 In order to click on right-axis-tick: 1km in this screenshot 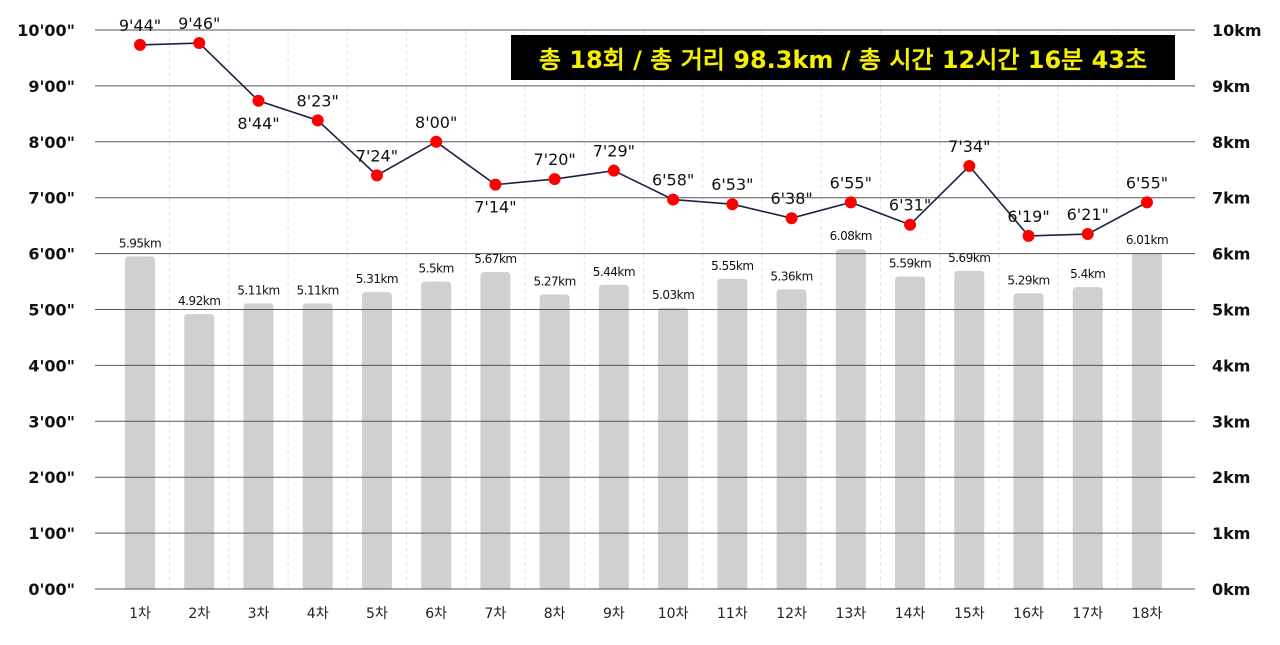, I will do `click(1231, 533)`.